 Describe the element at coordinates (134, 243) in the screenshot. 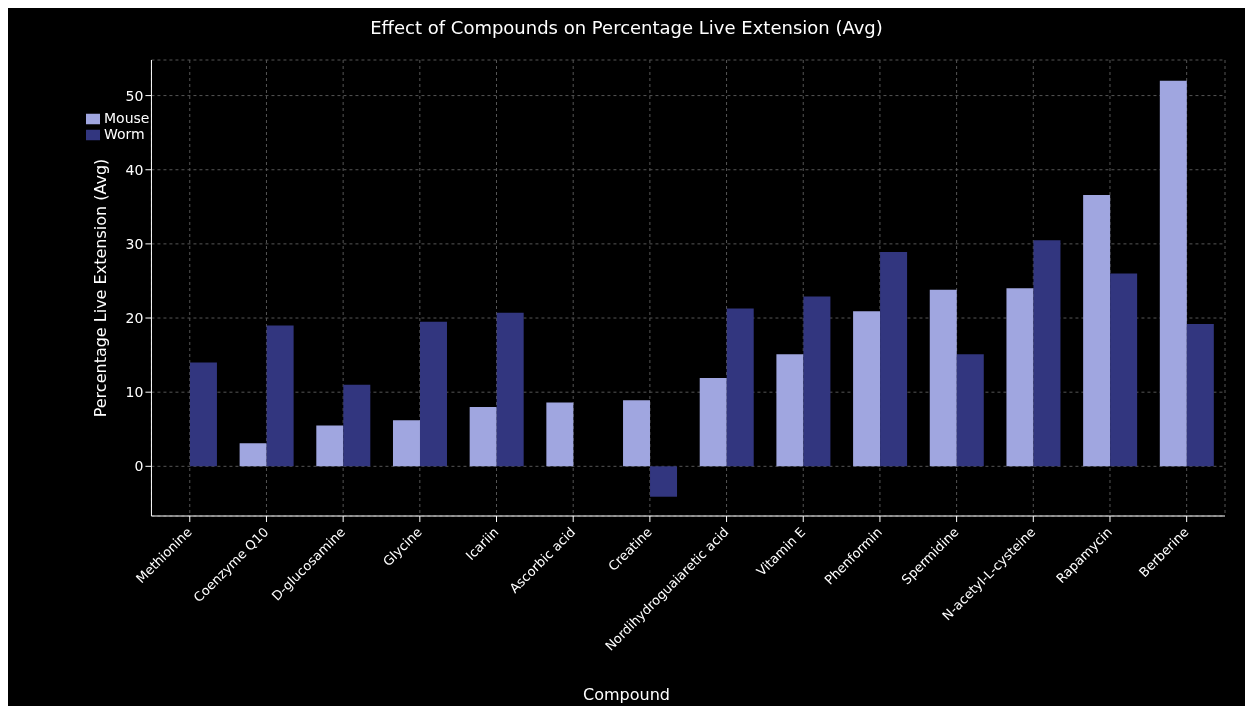

I see `y-tick-label: 30` at that location.